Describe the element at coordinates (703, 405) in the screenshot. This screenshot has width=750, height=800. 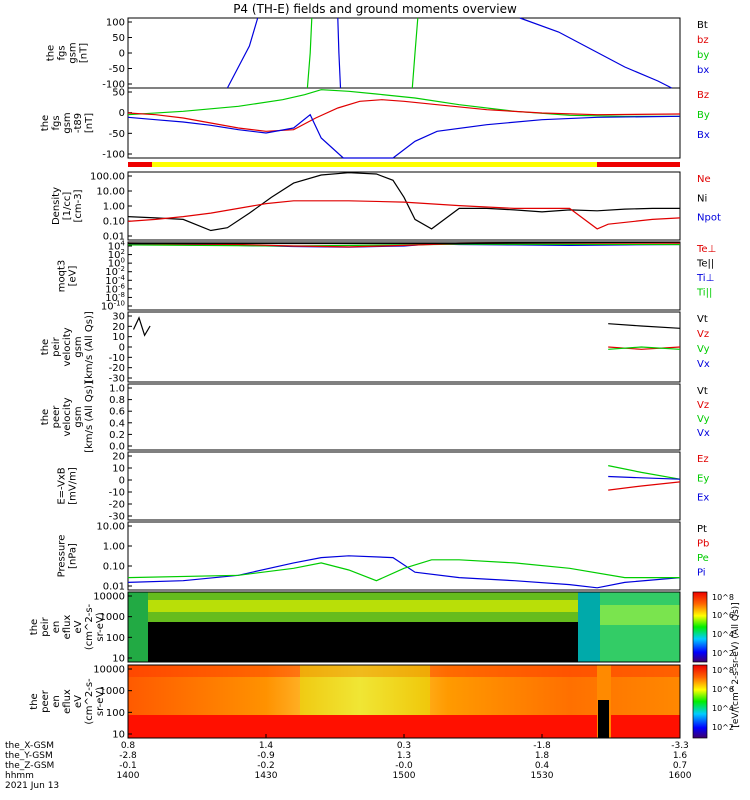
I see `legend-p6-1: Vz` at that location.